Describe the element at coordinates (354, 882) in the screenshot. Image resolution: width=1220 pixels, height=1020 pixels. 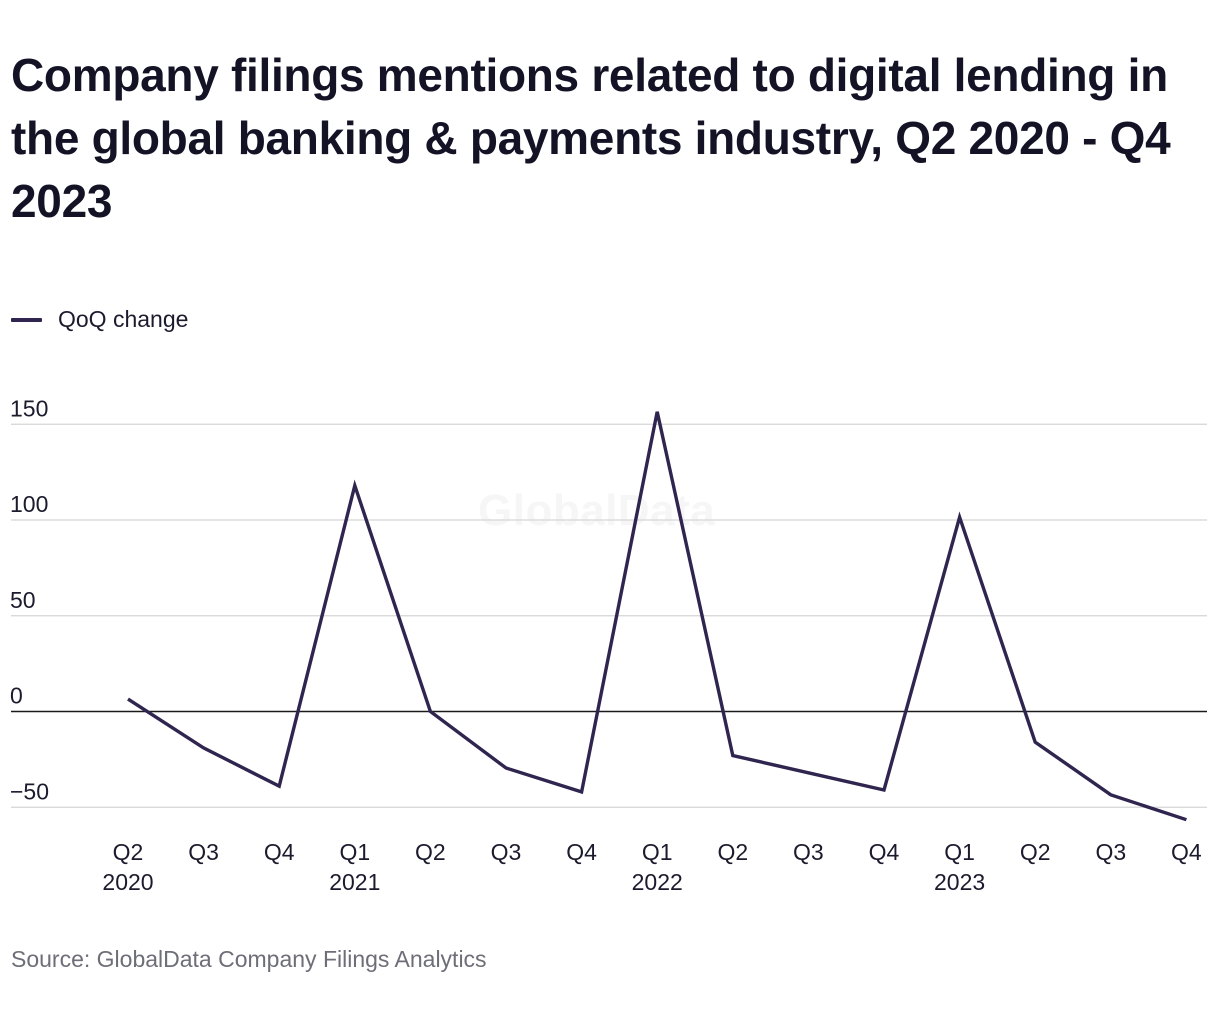
I see `x-tick-label-year: 2021` at that location.